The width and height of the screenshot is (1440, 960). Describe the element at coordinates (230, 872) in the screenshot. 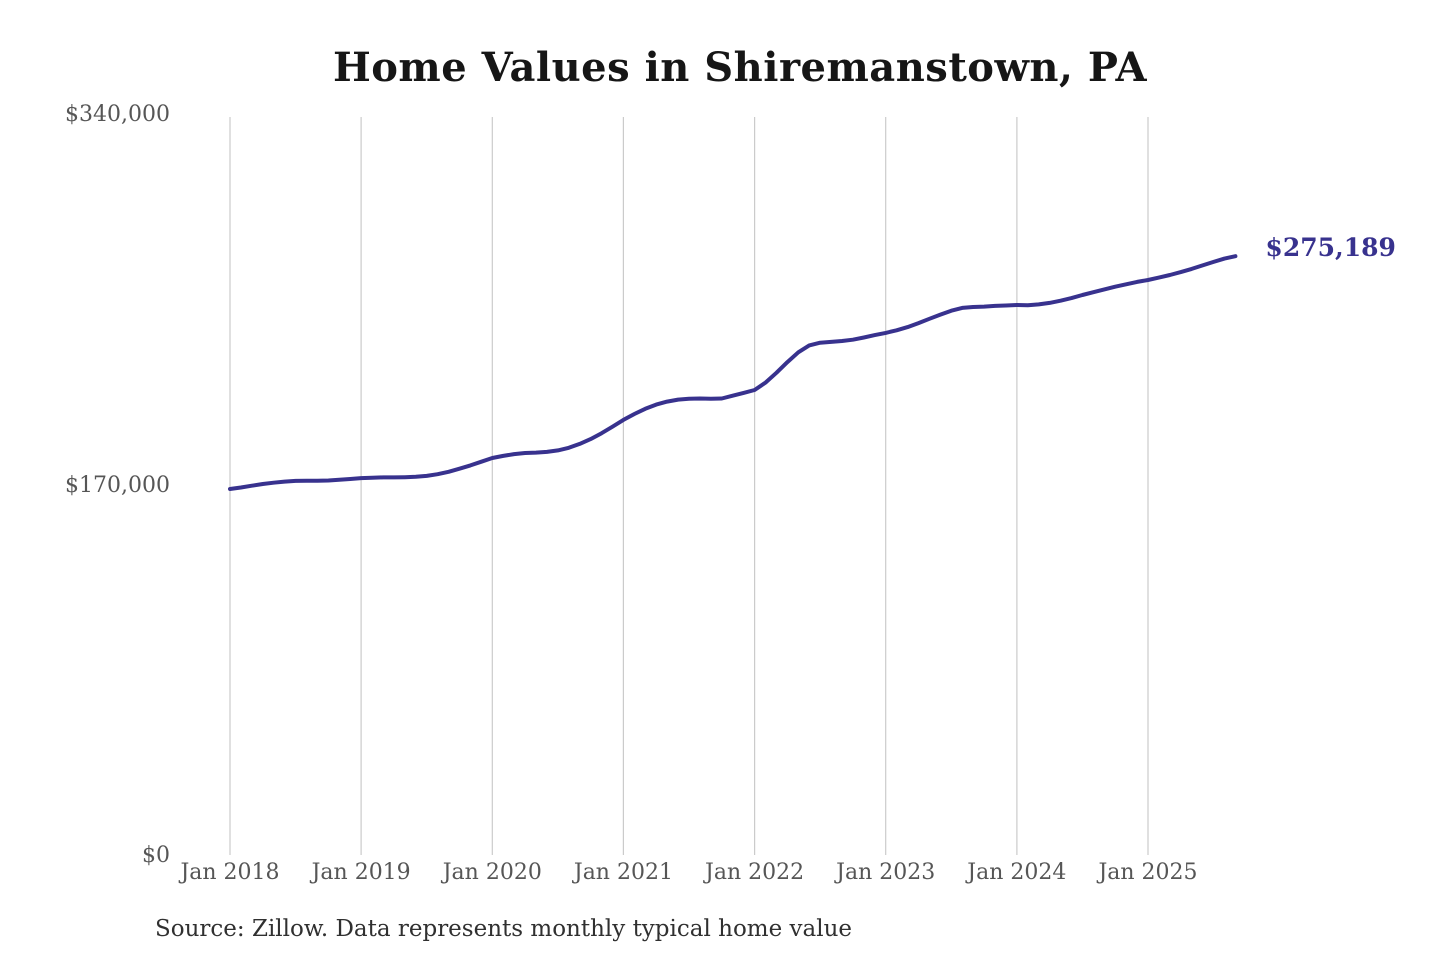

I see `x-tick-label: Jan 2018` at that location.